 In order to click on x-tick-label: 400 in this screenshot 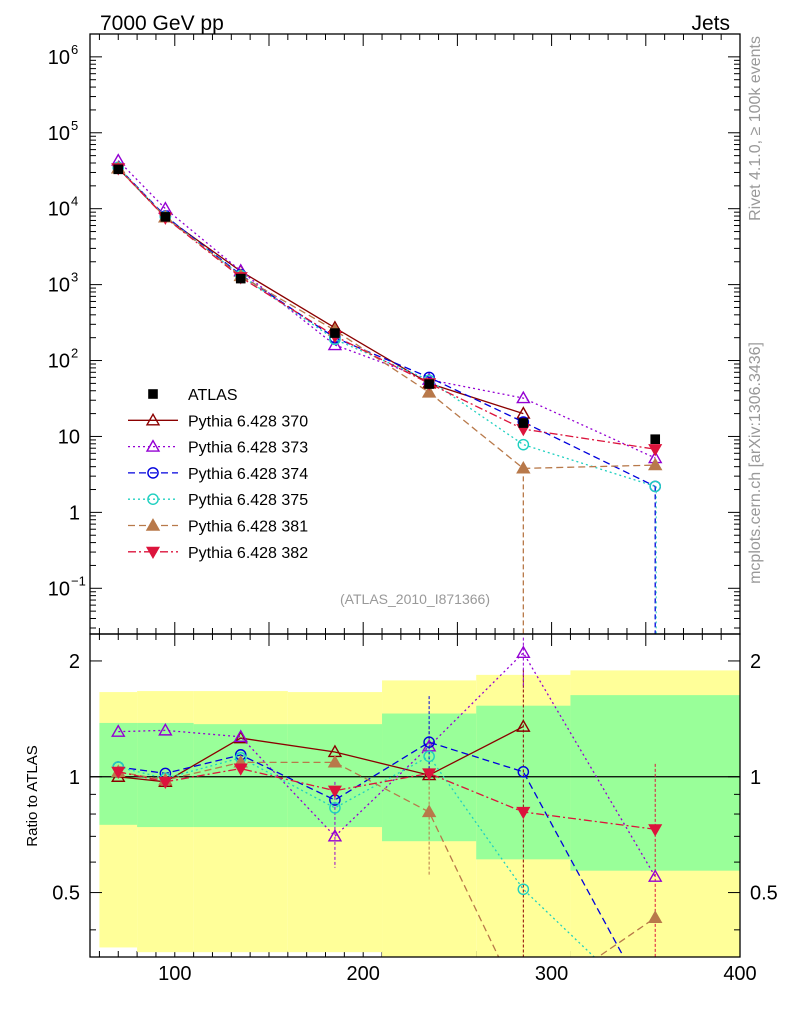, I will do `click(739, 974)`.